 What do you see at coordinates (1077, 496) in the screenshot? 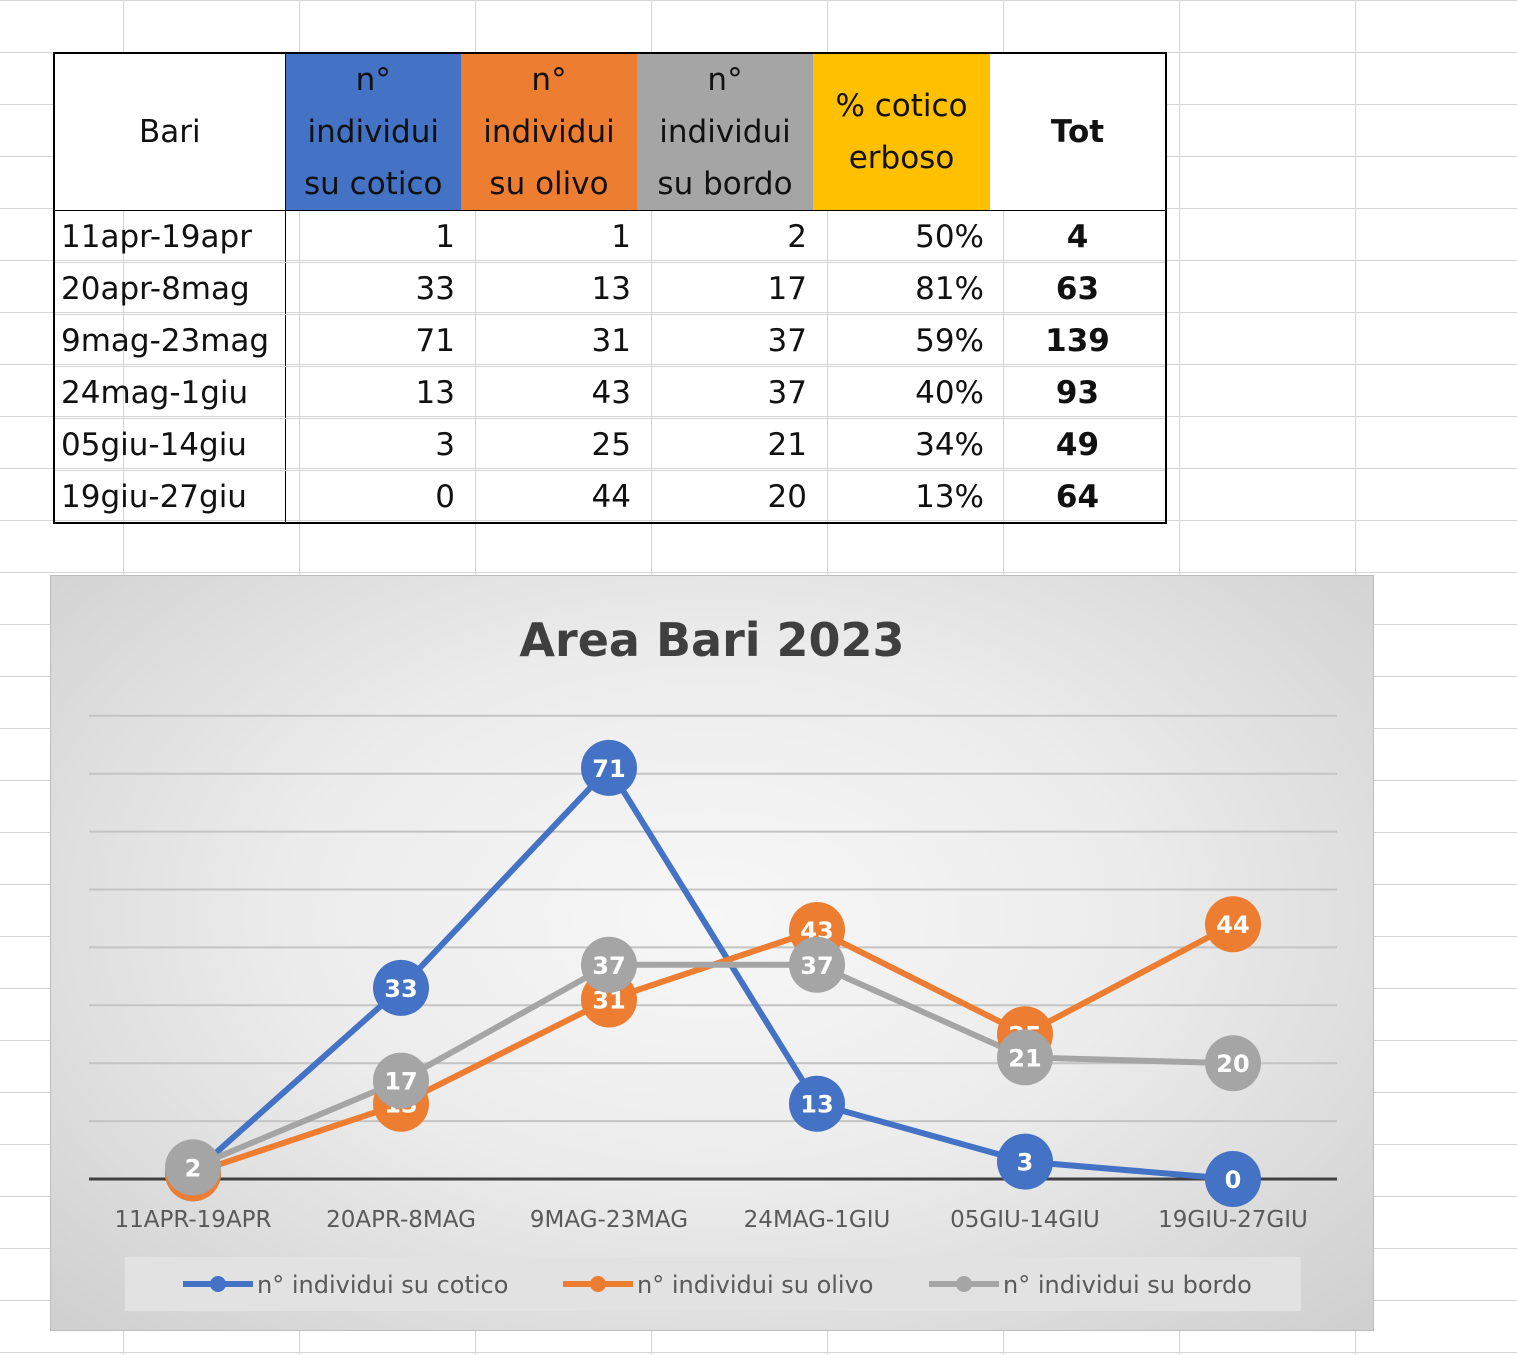
I see `total-cell: 64` at bounding box center [1077, 496].